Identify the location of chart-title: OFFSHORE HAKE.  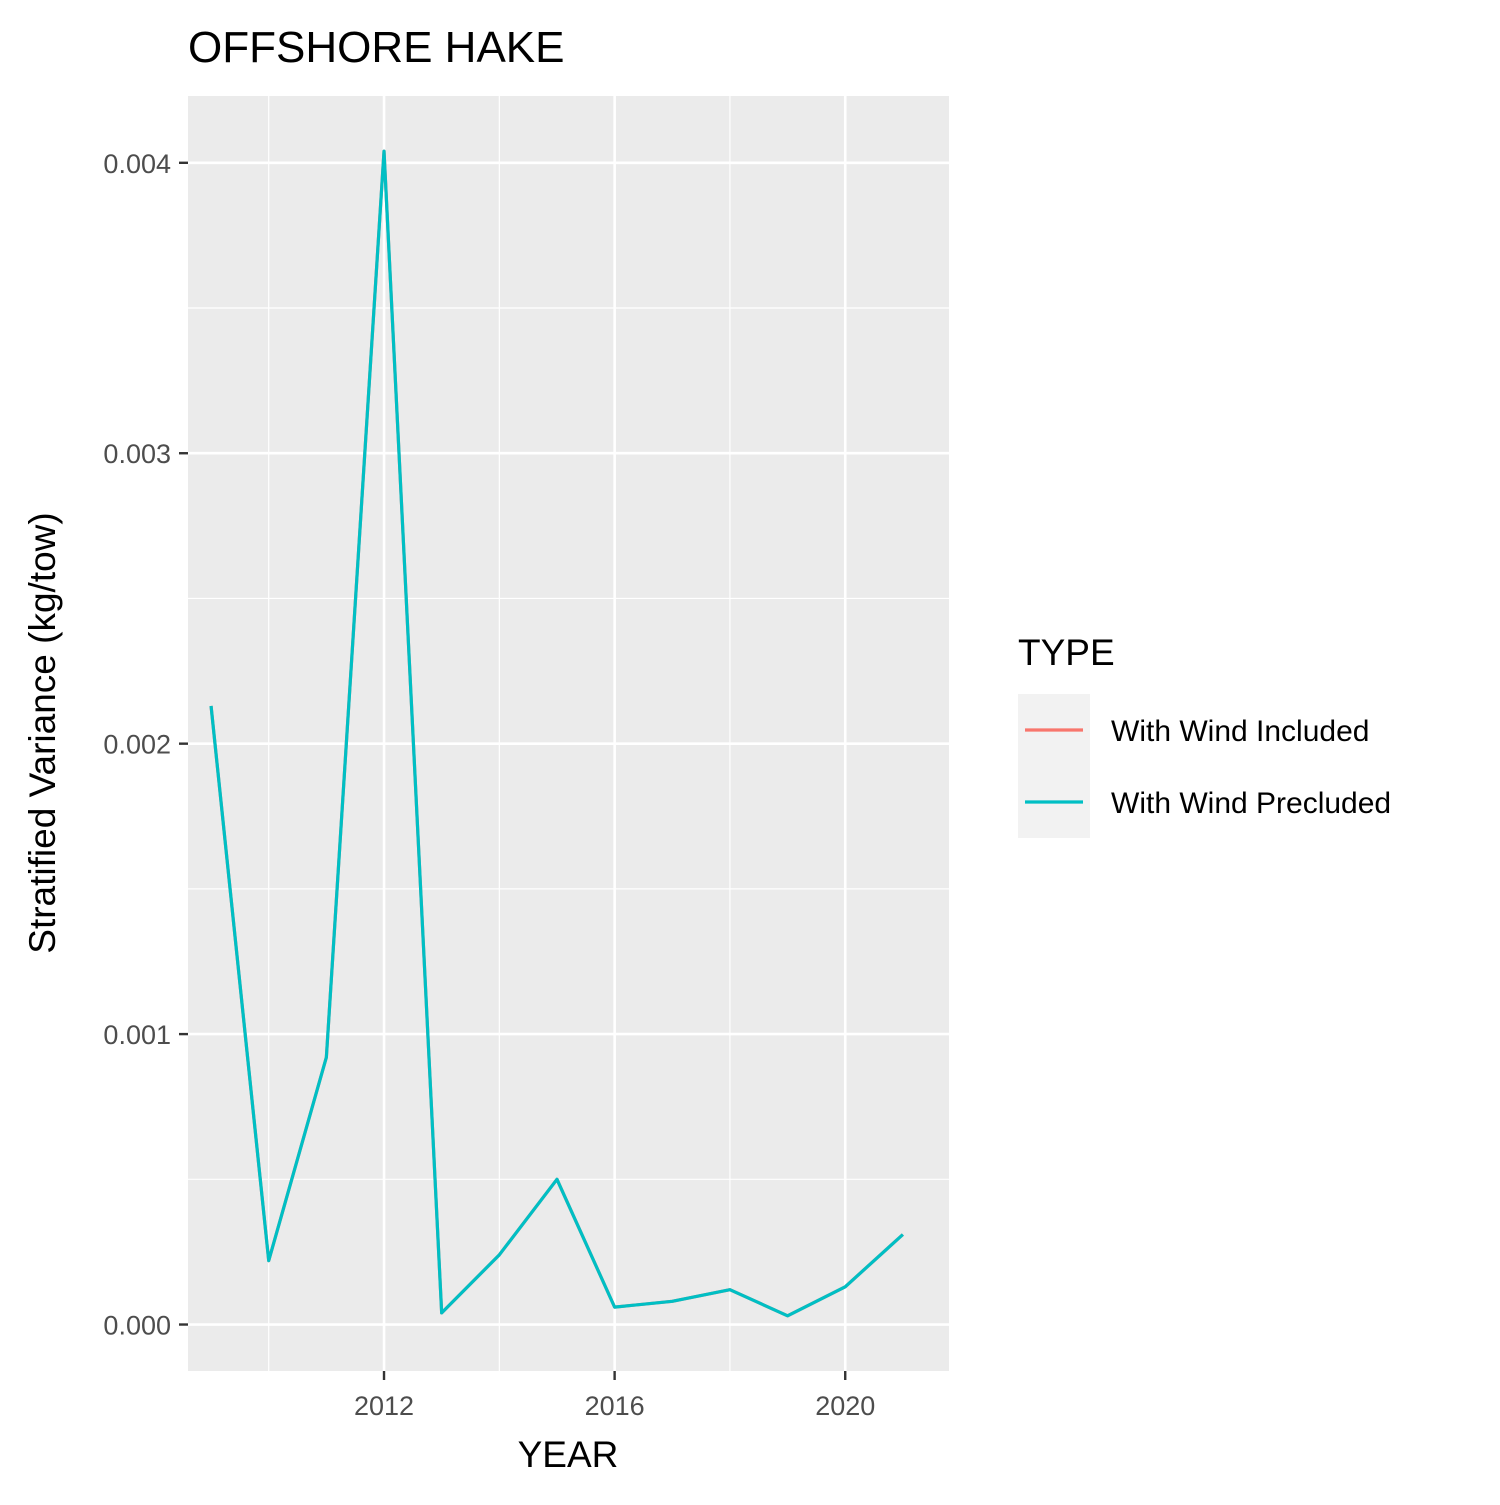
(376, 47).